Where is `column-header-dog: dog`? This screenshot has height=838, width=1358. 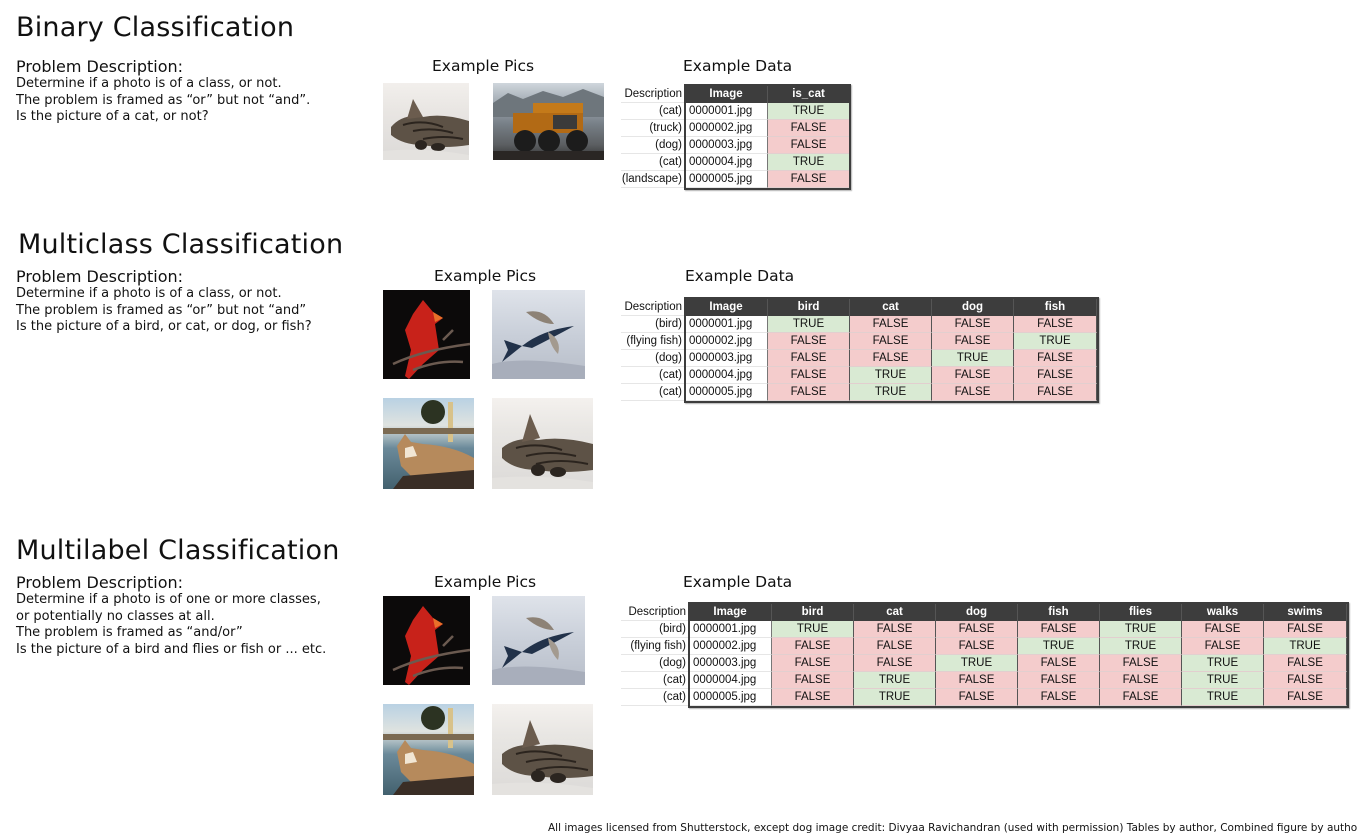
column-header-dog: dog is located at coordinates (973, 307).